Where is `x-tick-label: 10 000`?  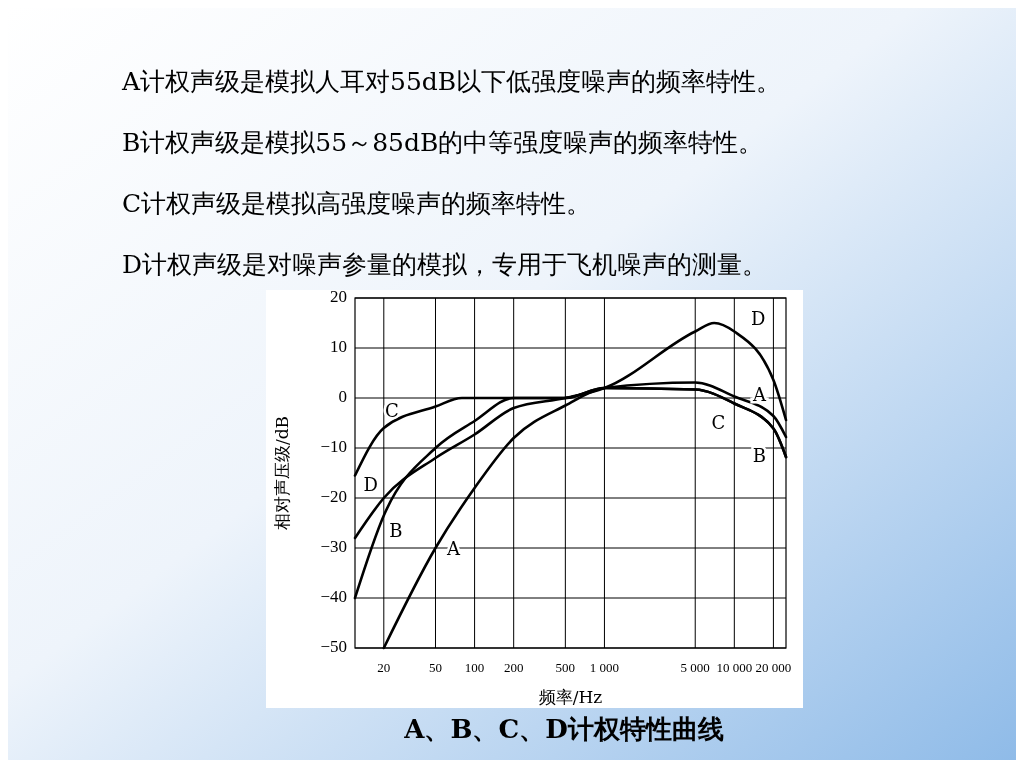 x-tick-label: 10 000 is located at coordinates (734, 667).